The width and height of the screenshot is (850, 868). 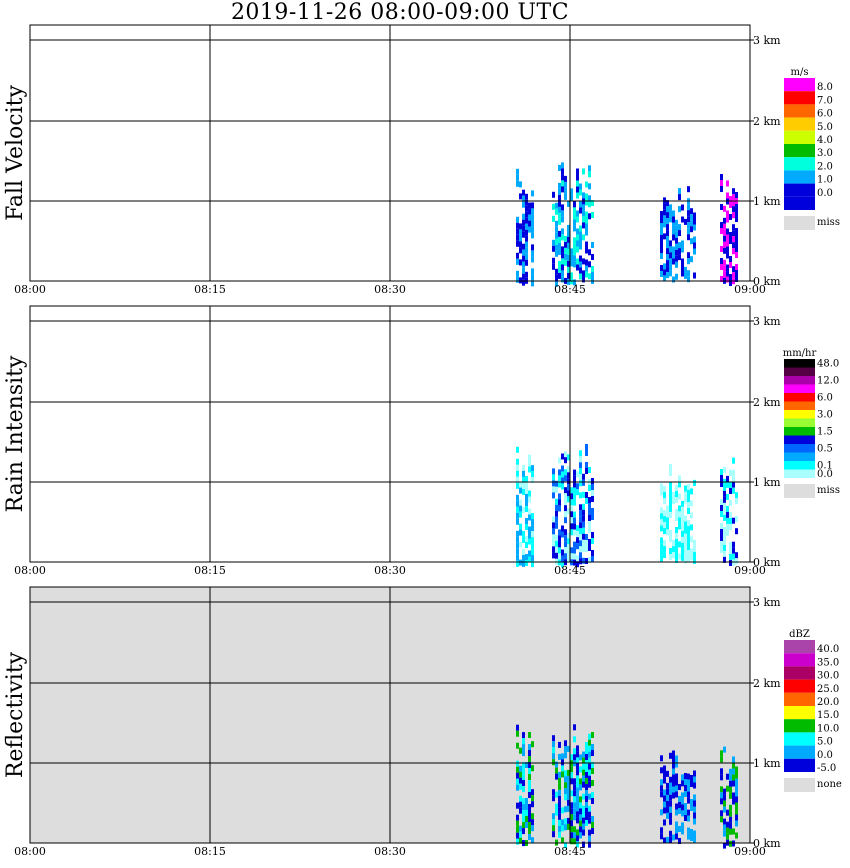 What do you see at coordinates (570, 851) in the screenshot?
I see `x-tick-label: 08:45` at bounding box center [570, 851].